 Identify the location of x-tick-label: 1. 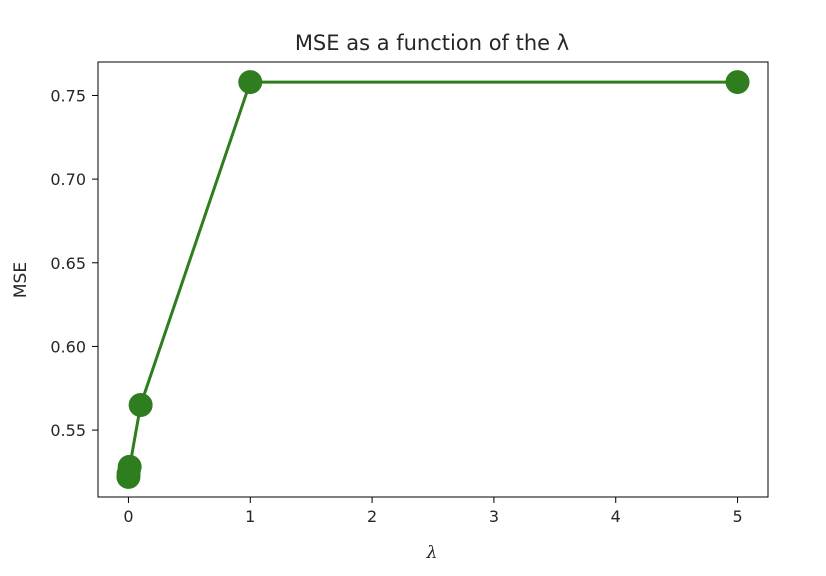
(250, 516).